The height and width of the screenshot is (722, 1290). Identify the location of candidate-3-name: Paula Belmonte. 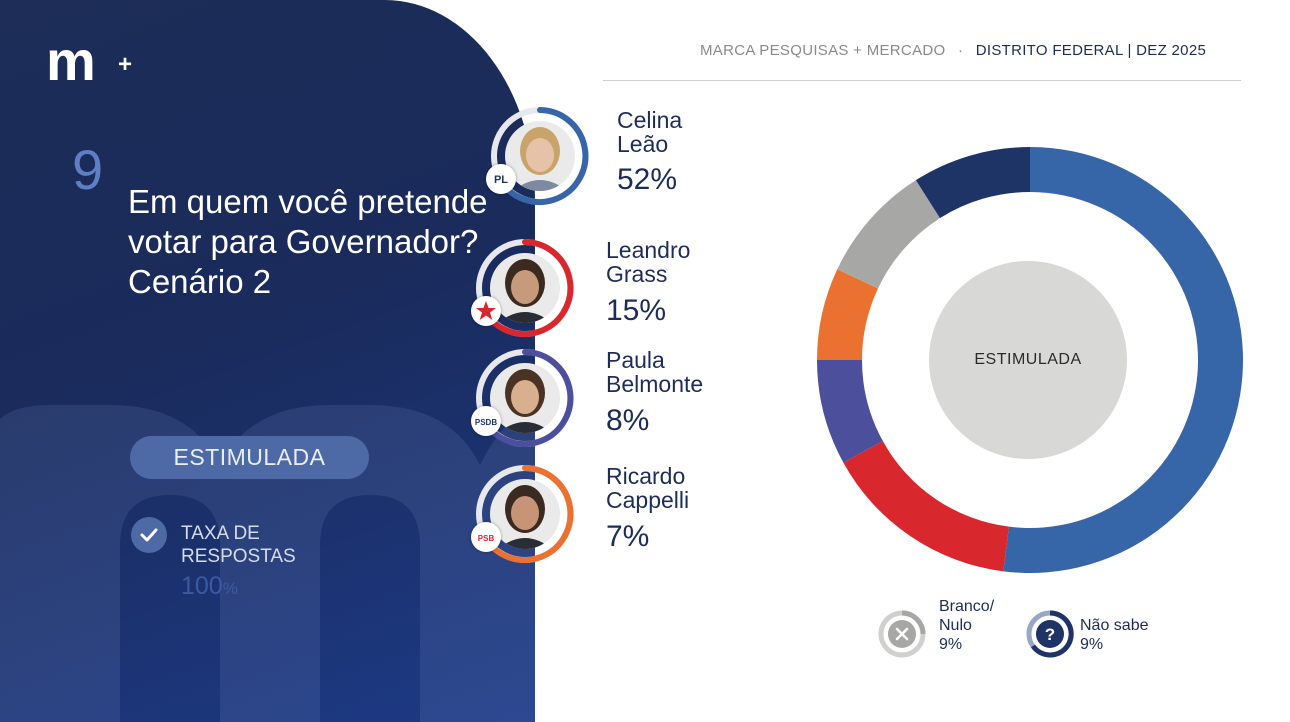
(654, 372).